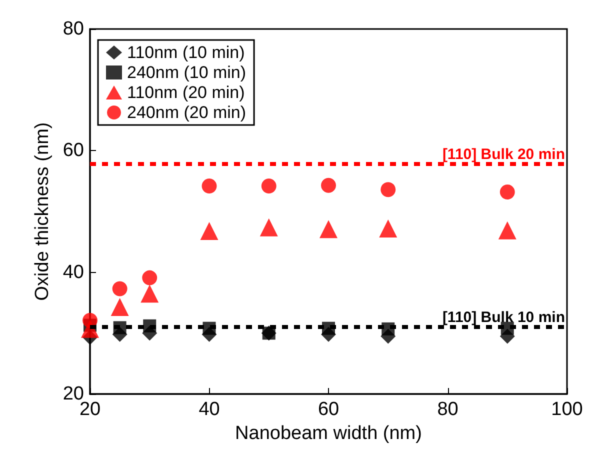 The width and height of the screenshot is (599, 466). I want to click on legend-label: 110nm (10 min), so click(186, 52).